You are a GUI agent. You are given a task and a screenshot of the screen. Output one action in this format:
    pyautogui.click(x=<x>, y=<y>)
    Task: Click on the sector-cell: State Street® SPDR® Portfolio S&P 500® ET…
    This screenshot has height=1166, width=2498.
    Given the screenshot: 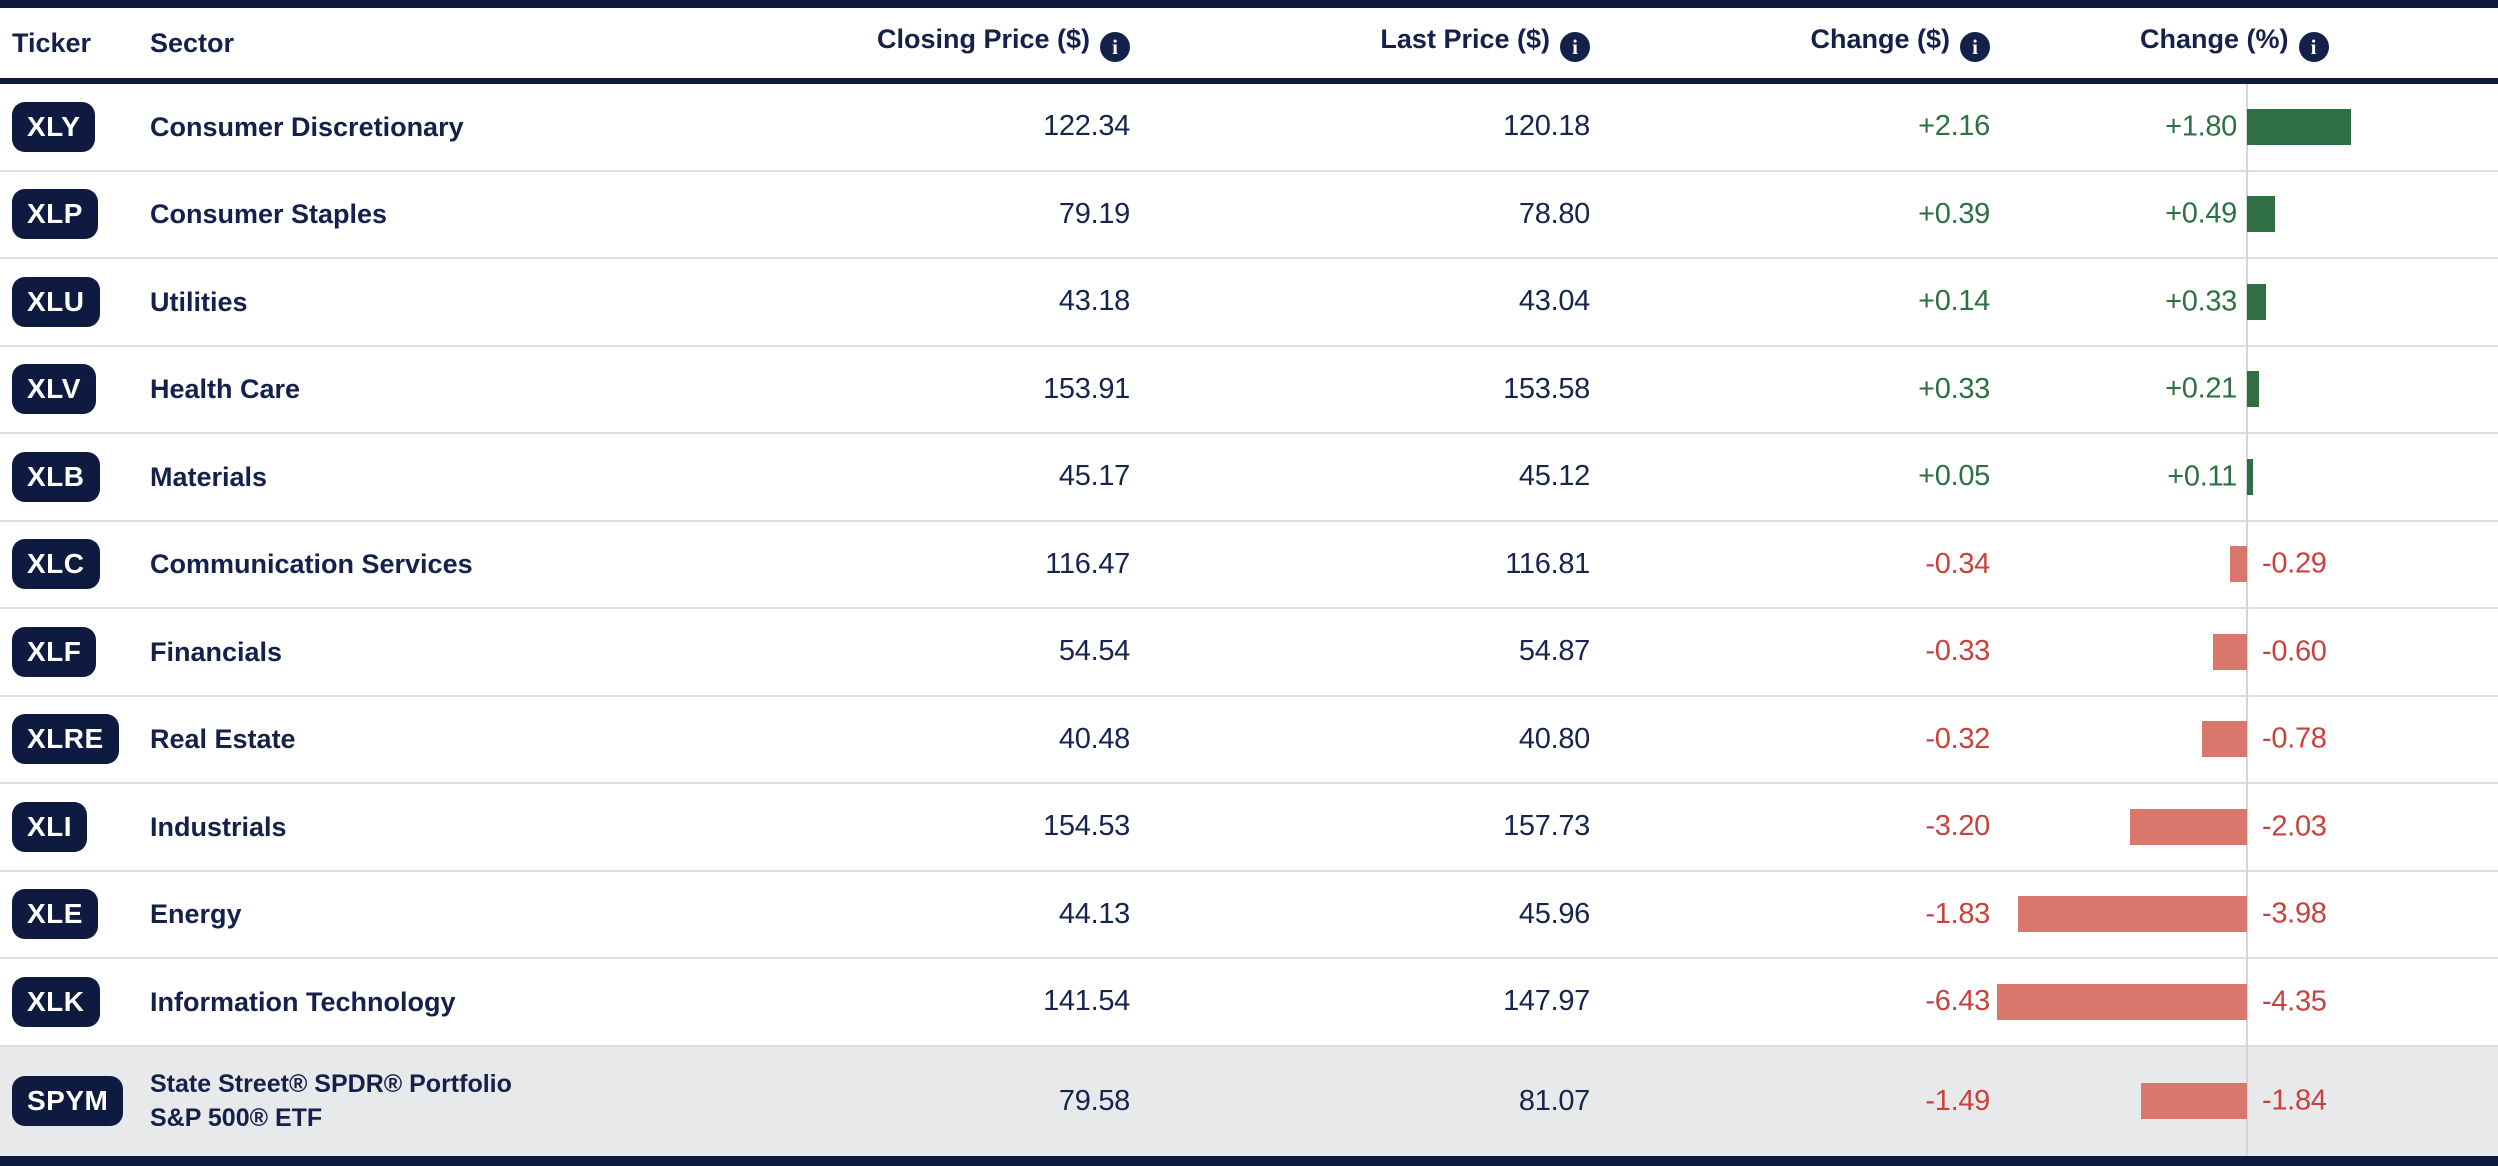 What is the action you would take?
    pyautogui.click(x=500, y=1101)
    